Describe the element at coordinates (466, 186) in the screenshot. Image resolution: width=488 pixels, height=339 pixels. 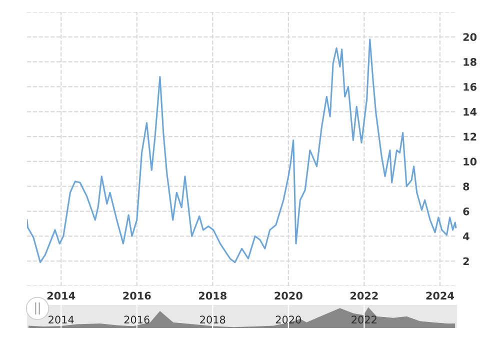
I see `y-tick-label: 8` at that location.